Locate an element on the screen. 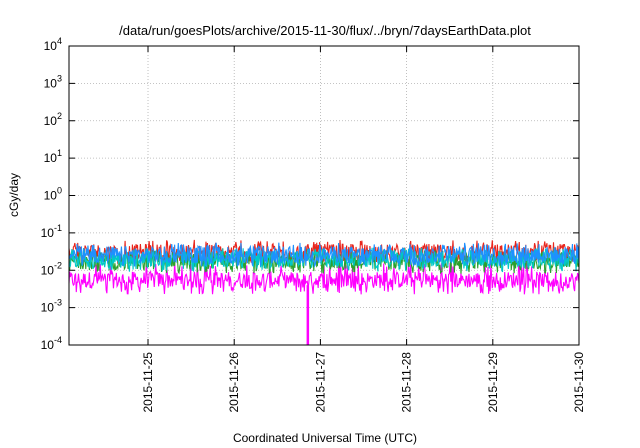 The height and width of the screenshot is (448, 640). y-tick-label: 10⁻¹ is located at coordinates (51, 231).